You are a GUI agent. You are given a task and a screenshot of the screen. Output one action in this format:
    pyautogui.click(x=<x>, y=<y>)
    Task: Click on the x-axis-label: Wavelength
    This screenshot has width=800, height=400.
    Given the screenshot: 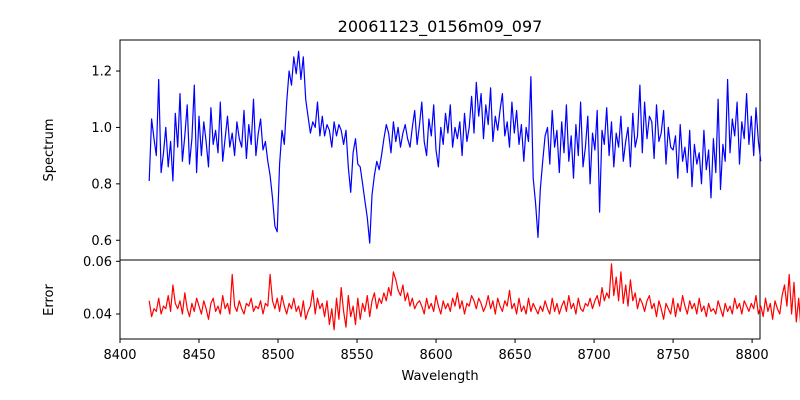 What is the action you would take?
    pyautogui.click(x=439, y=376)
    